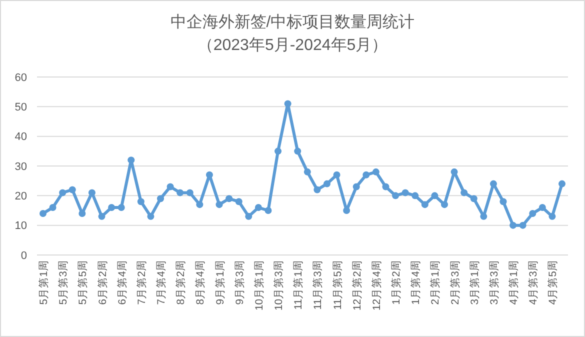 The image size is (585, 337). What do you see at coordinates (357, 285) in the screenshot?
I see `x-tick-label: 12月第2周` at bounding box center [357, 285].